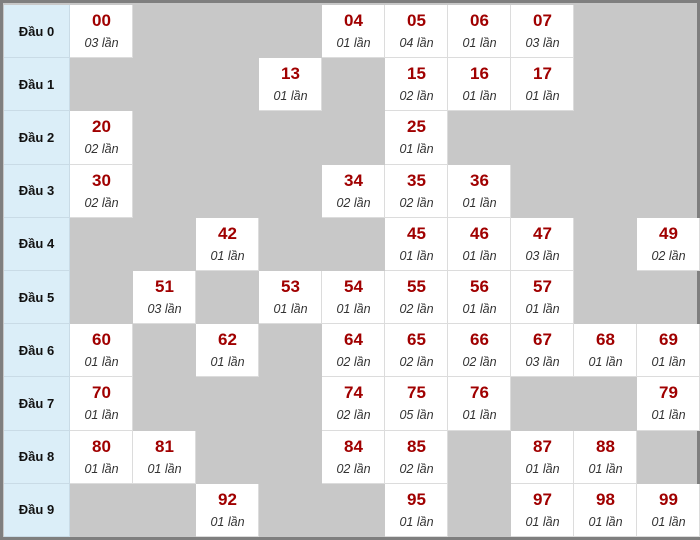 The width and height of the screenshot is (700, 540). Describe the element at coordinates (37, 191) in the screenshot. I see `row-header: Đầu 3` at that location.